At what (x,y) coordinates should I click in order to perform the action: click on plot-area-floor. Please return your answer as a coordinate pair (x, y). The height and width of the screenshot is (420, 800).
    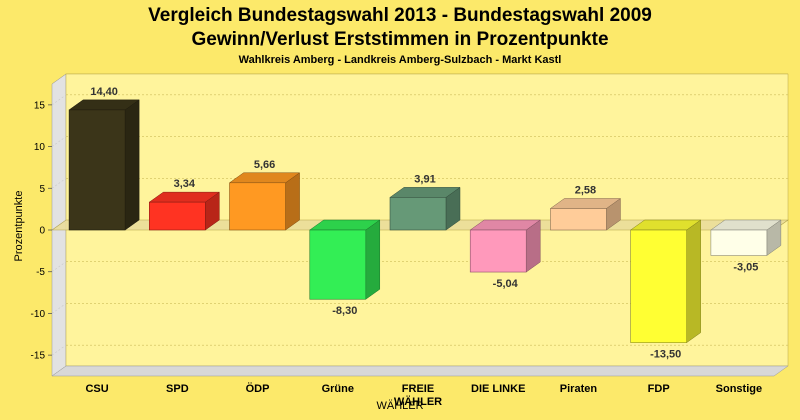
    Looking at the image, I should click on (420, 371).